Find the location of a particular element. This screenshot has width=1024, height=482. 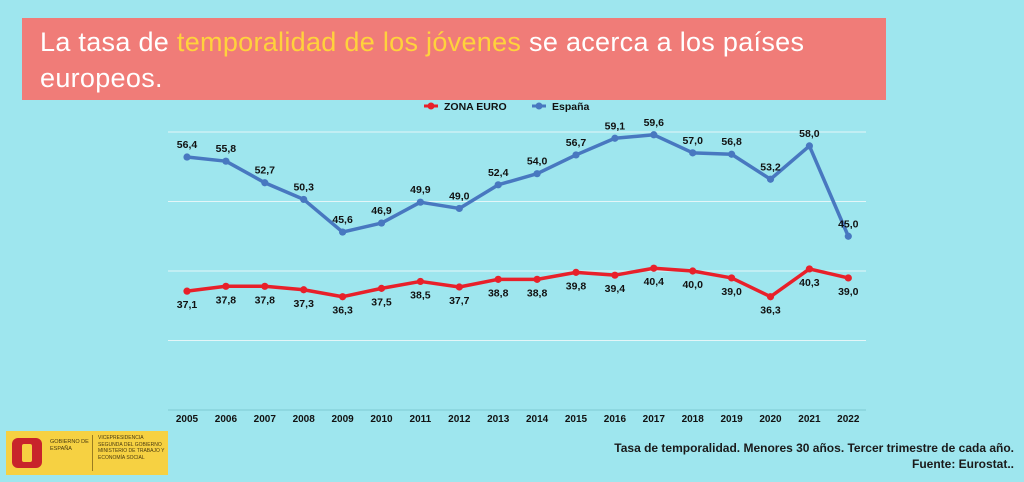

title-part-2: se acerca a los países europeos. is located at coordinates (422, 60).